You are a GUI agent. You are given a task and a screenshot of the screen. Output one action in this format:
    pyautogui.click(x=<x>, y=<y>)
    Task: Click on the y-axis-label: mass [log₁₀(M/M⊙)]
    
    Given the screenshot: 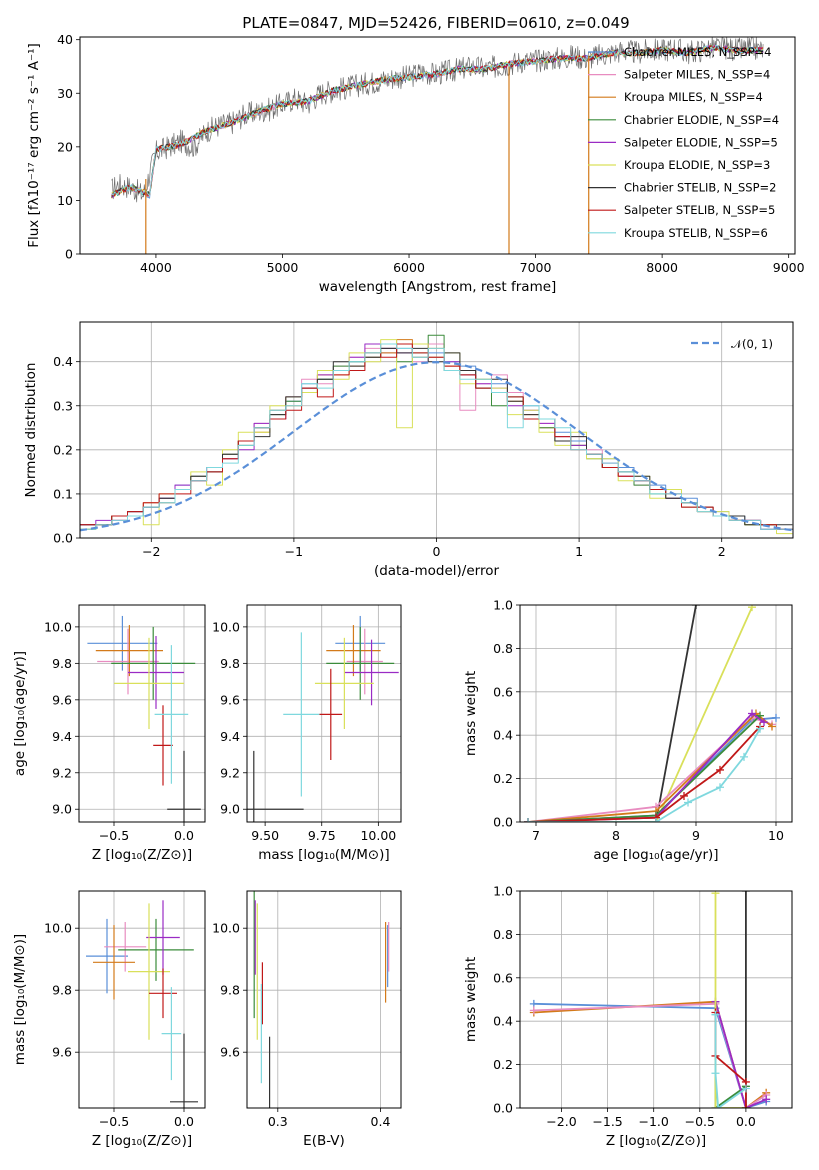 What is the action you would take?
    pyautogui.click(x=20, y=999)
    